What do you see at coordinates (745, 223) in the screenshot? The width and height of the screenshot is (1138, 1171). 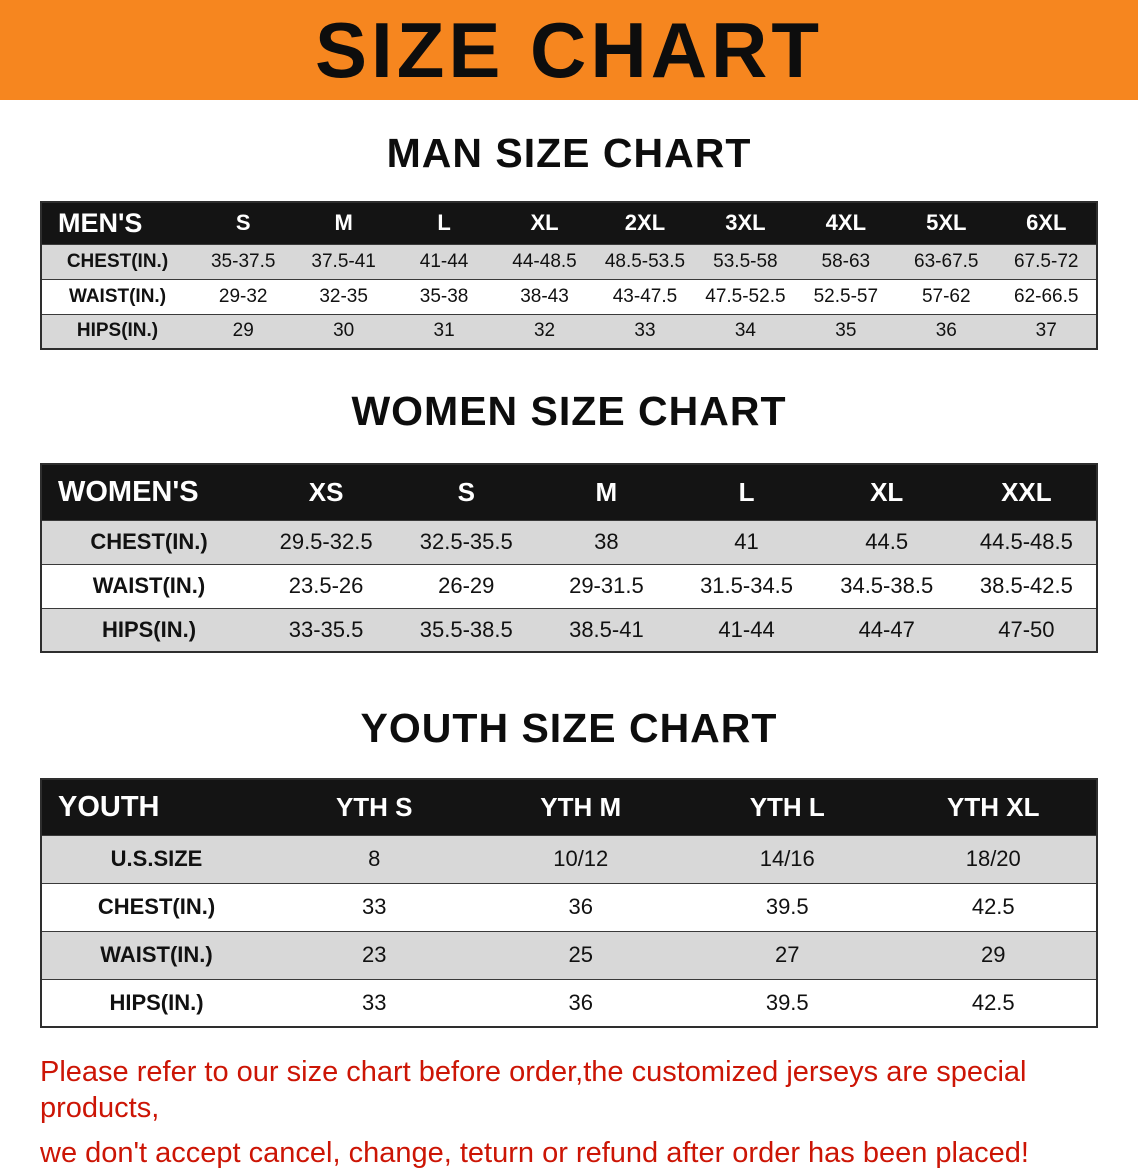 I see `size-column-header: 3XL` at bounding box center [745, 223].